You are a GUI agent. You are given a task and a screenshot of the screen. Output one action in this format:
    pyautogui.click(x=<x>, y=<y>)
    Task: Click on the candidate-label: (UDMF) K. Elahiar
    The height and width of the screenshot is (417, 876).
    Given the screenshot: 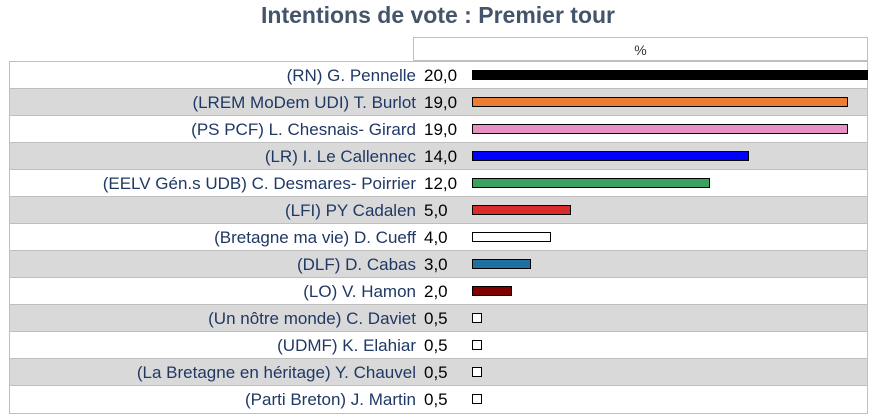 What is the action you would take?
    pyautogui.click(x=346, y=345)
    